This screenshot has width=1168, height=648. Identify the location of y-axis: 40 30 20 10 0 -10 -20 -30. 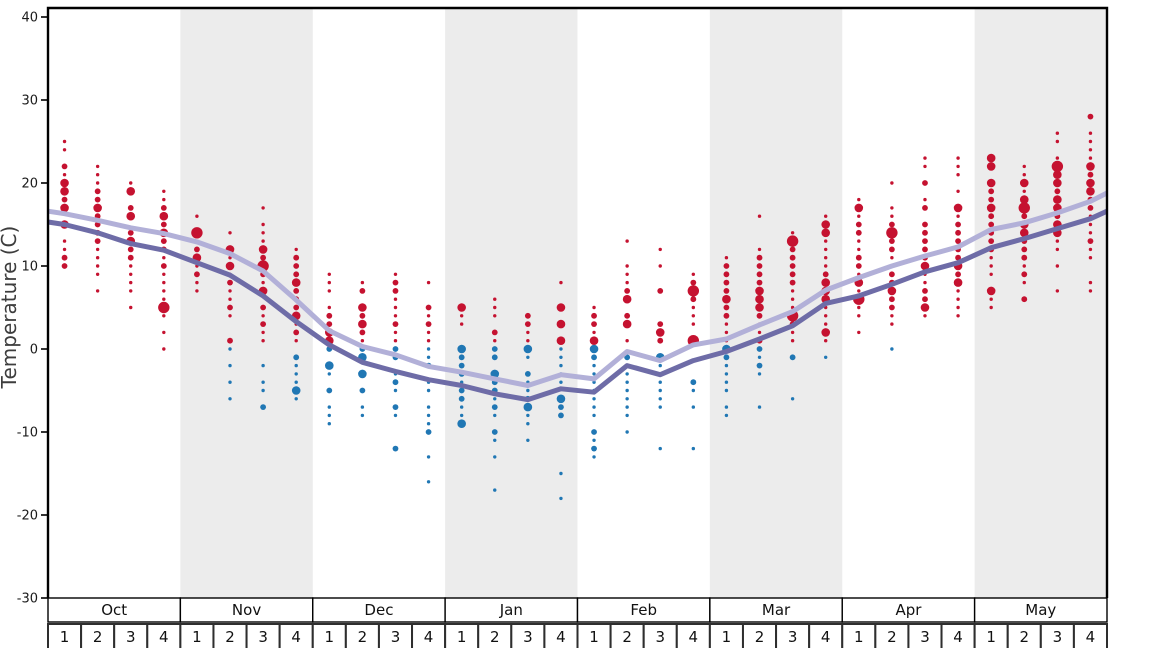
(32, 309).